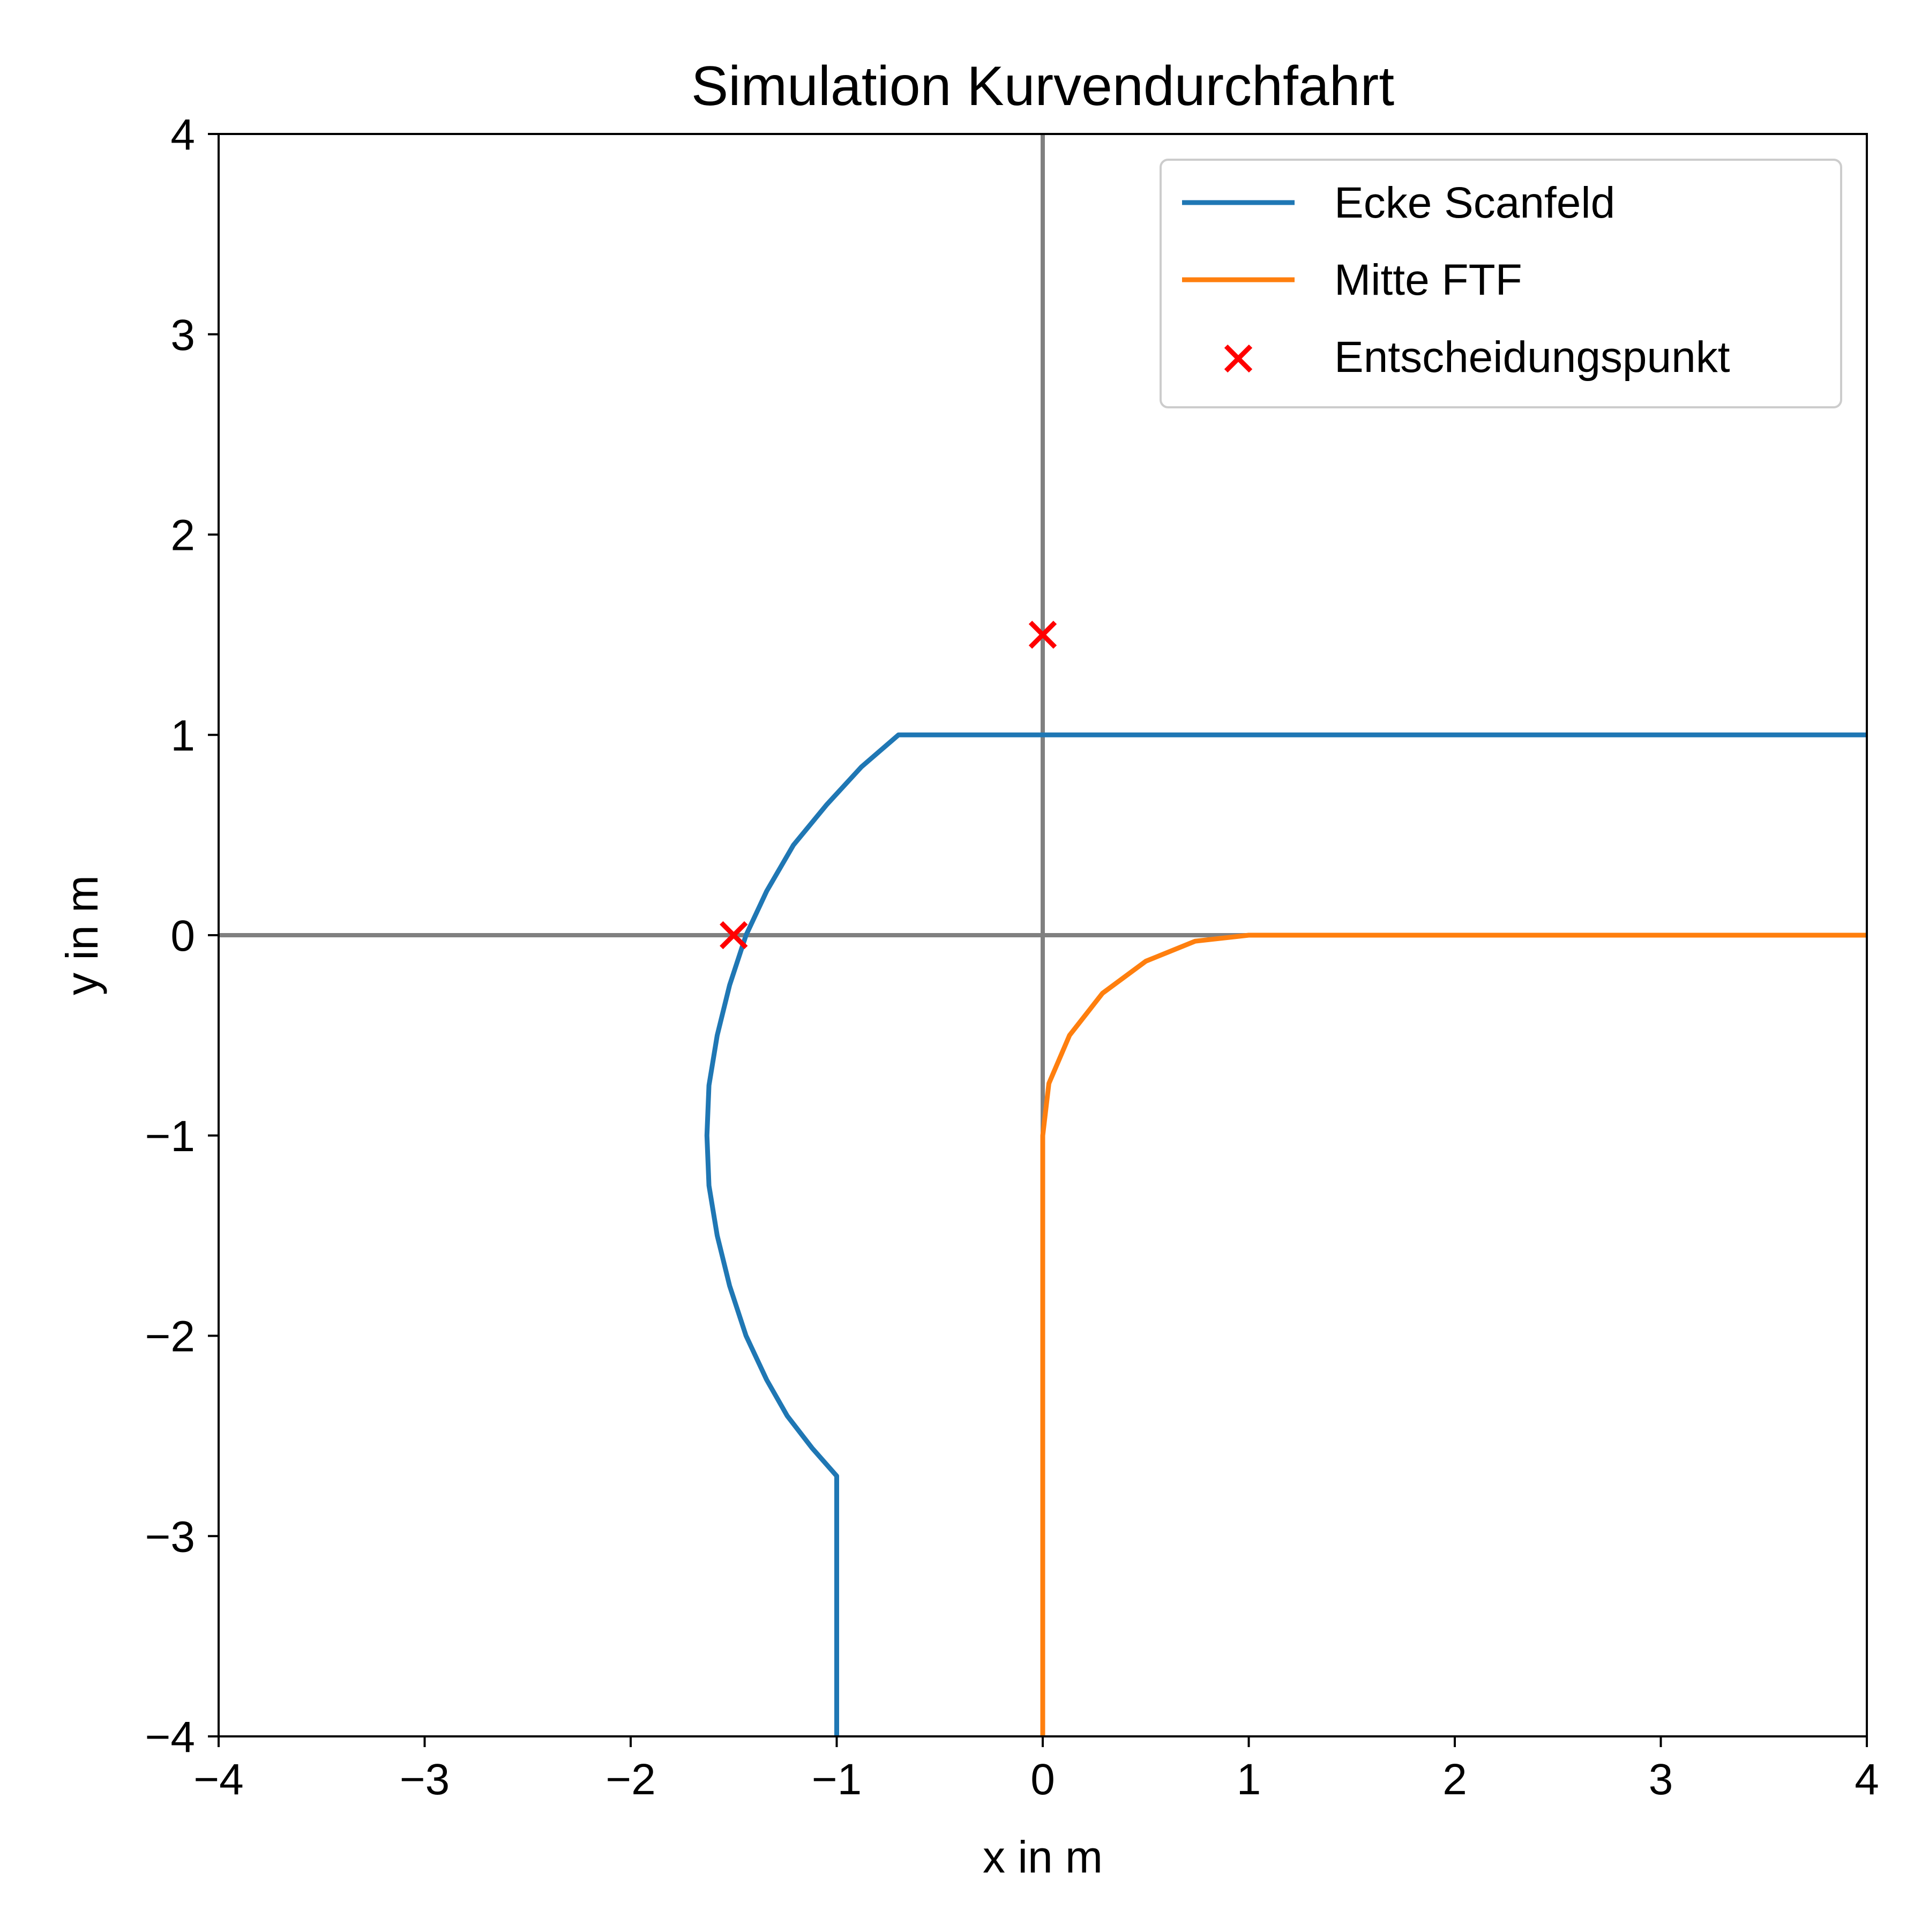 The width and height of the screenshot is (1929, 1932). Describe the element at coordinates (1249, 1779) in the screenshot. I see `x-tick-label: 1` at that location.